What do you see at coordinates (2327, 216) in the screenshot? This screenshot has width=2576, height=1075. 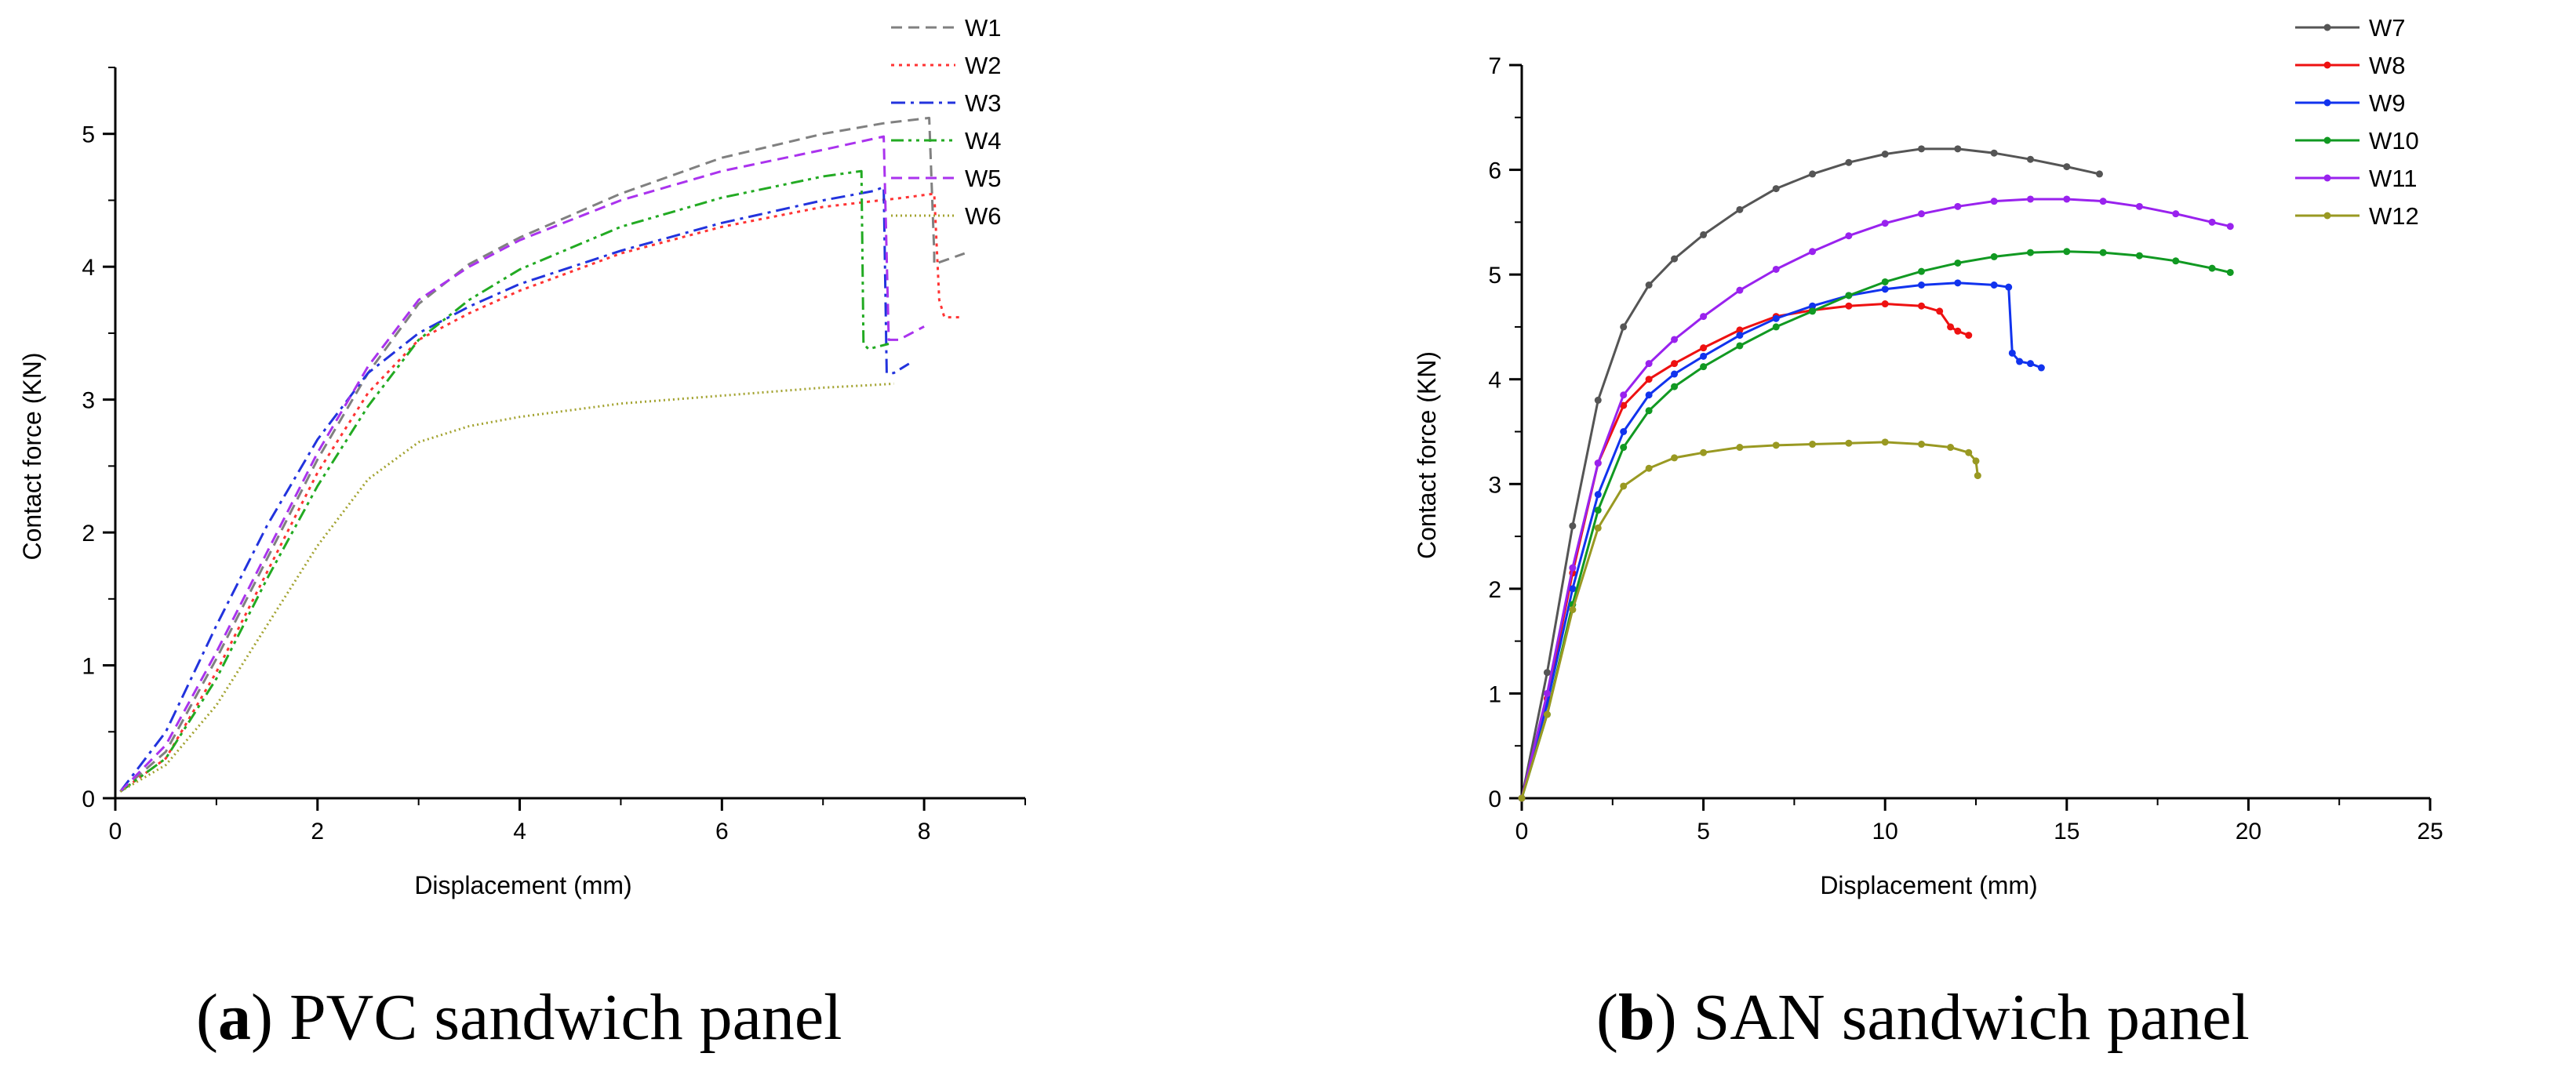 I see `legend-W12-marker` at bounding box center [2327, 216].